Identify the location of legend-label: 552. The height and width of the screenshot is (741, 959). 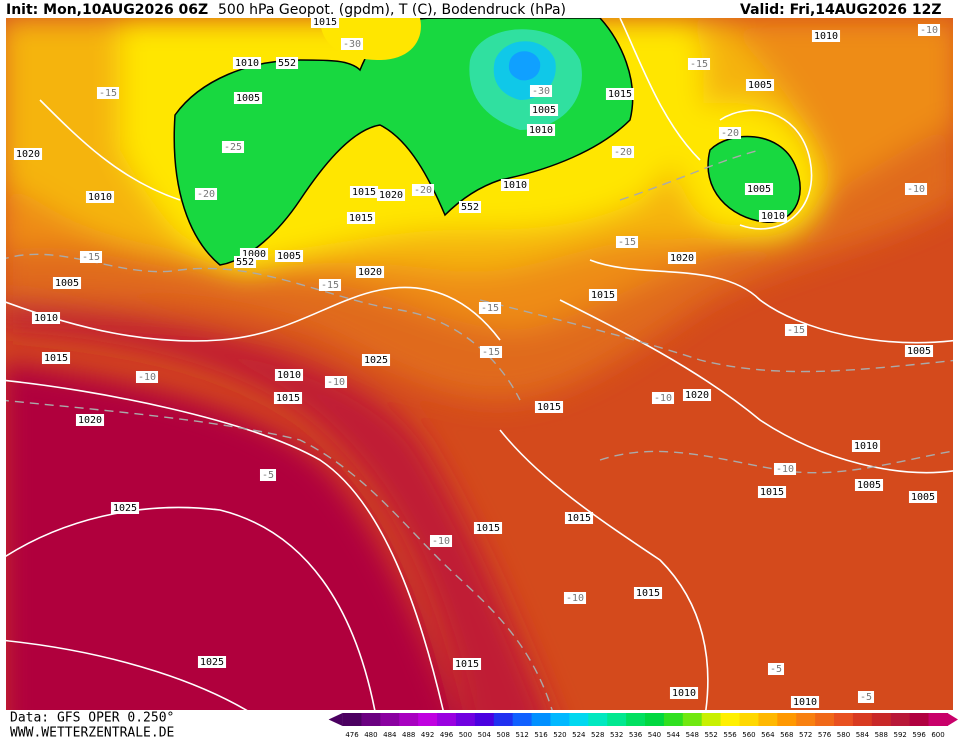
(710, 735).